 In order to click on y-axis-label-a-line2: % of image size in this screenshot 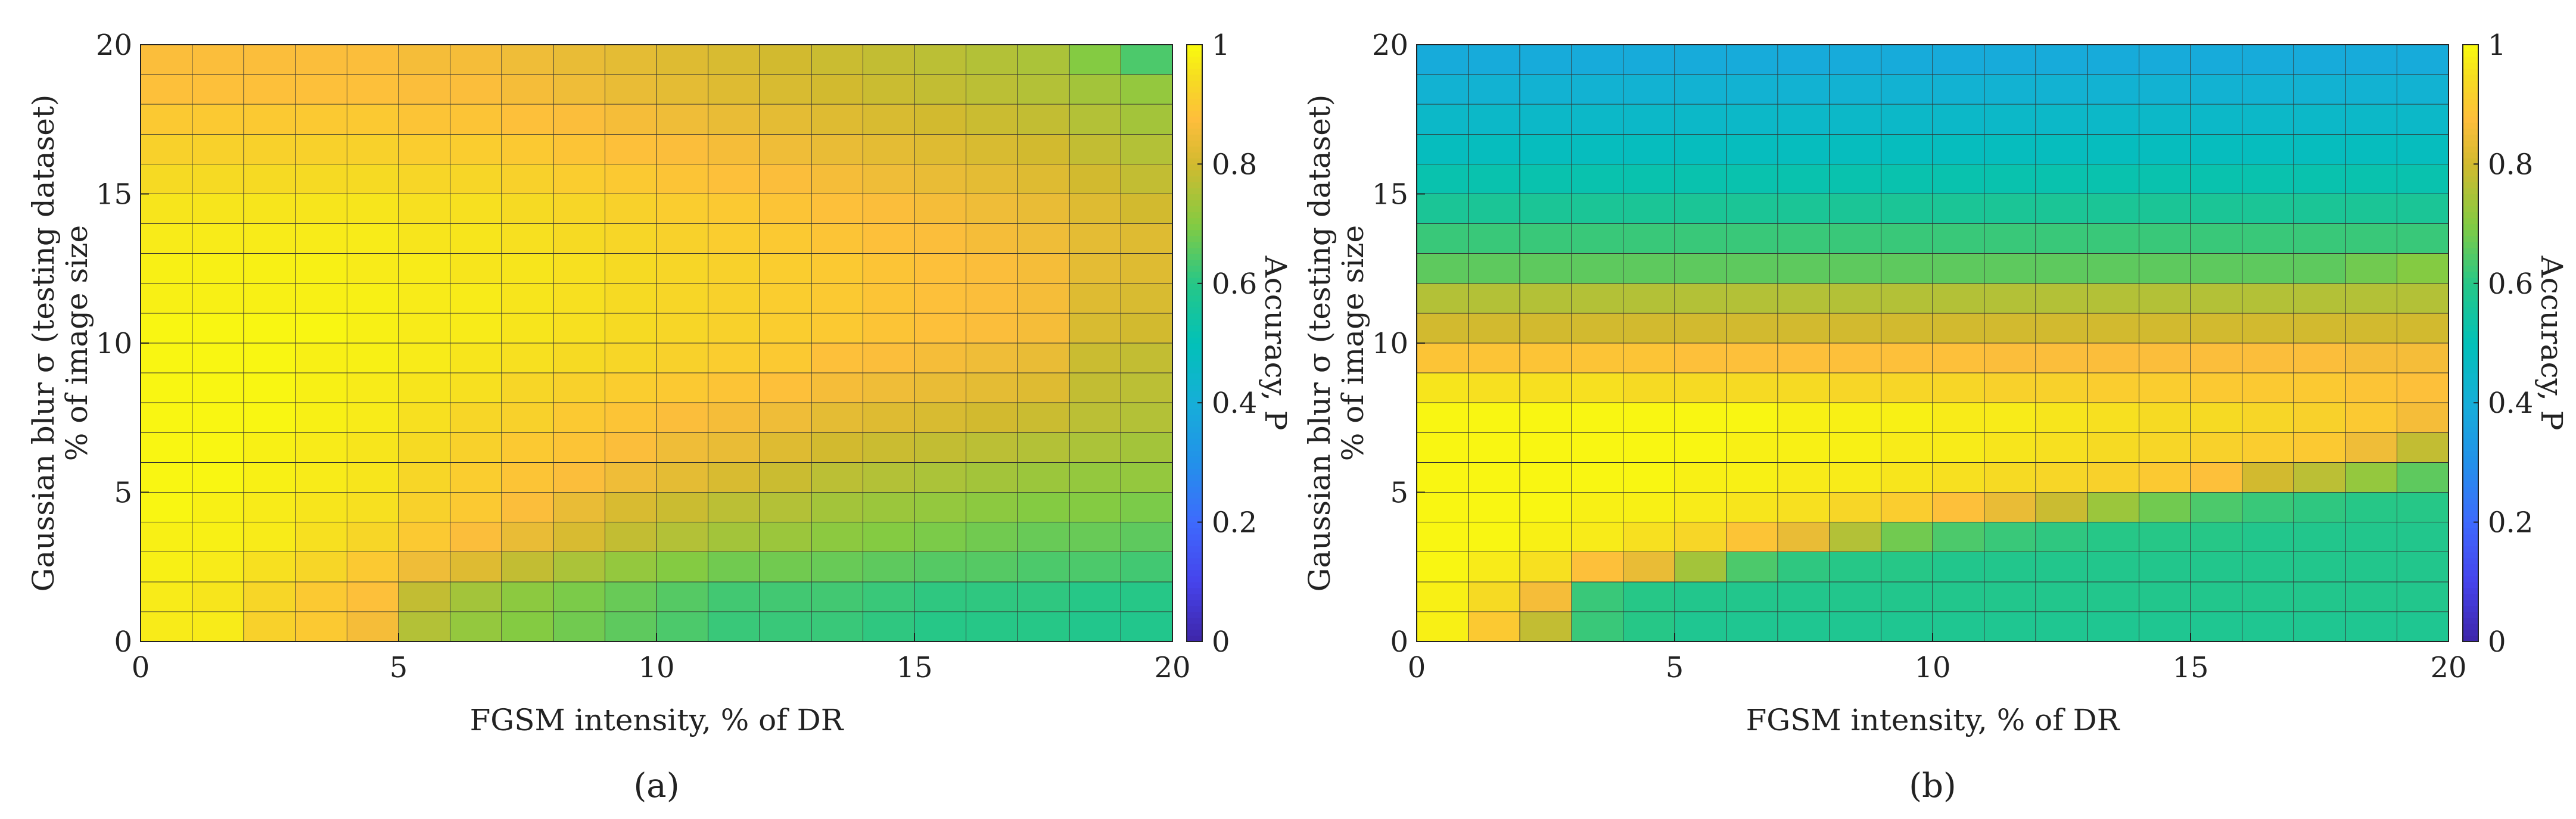, I will do `click(77, 343)`.